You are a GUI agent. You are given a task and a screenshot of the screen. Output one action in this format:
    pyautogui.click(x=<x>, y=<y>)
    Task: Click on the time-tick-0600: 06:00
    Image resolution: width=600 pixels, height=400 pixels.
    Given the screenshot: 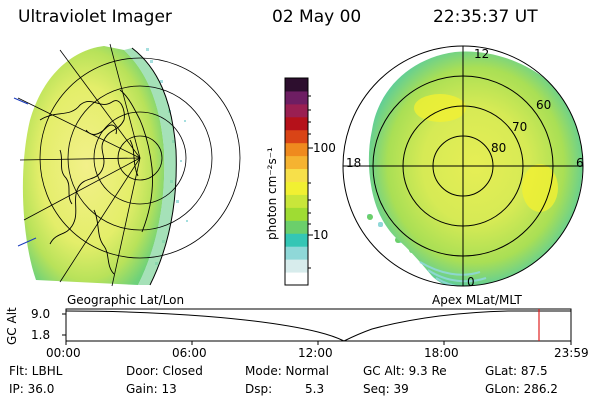 What is the action you would take?
    pyautogui.click(x=189, y=353)
    